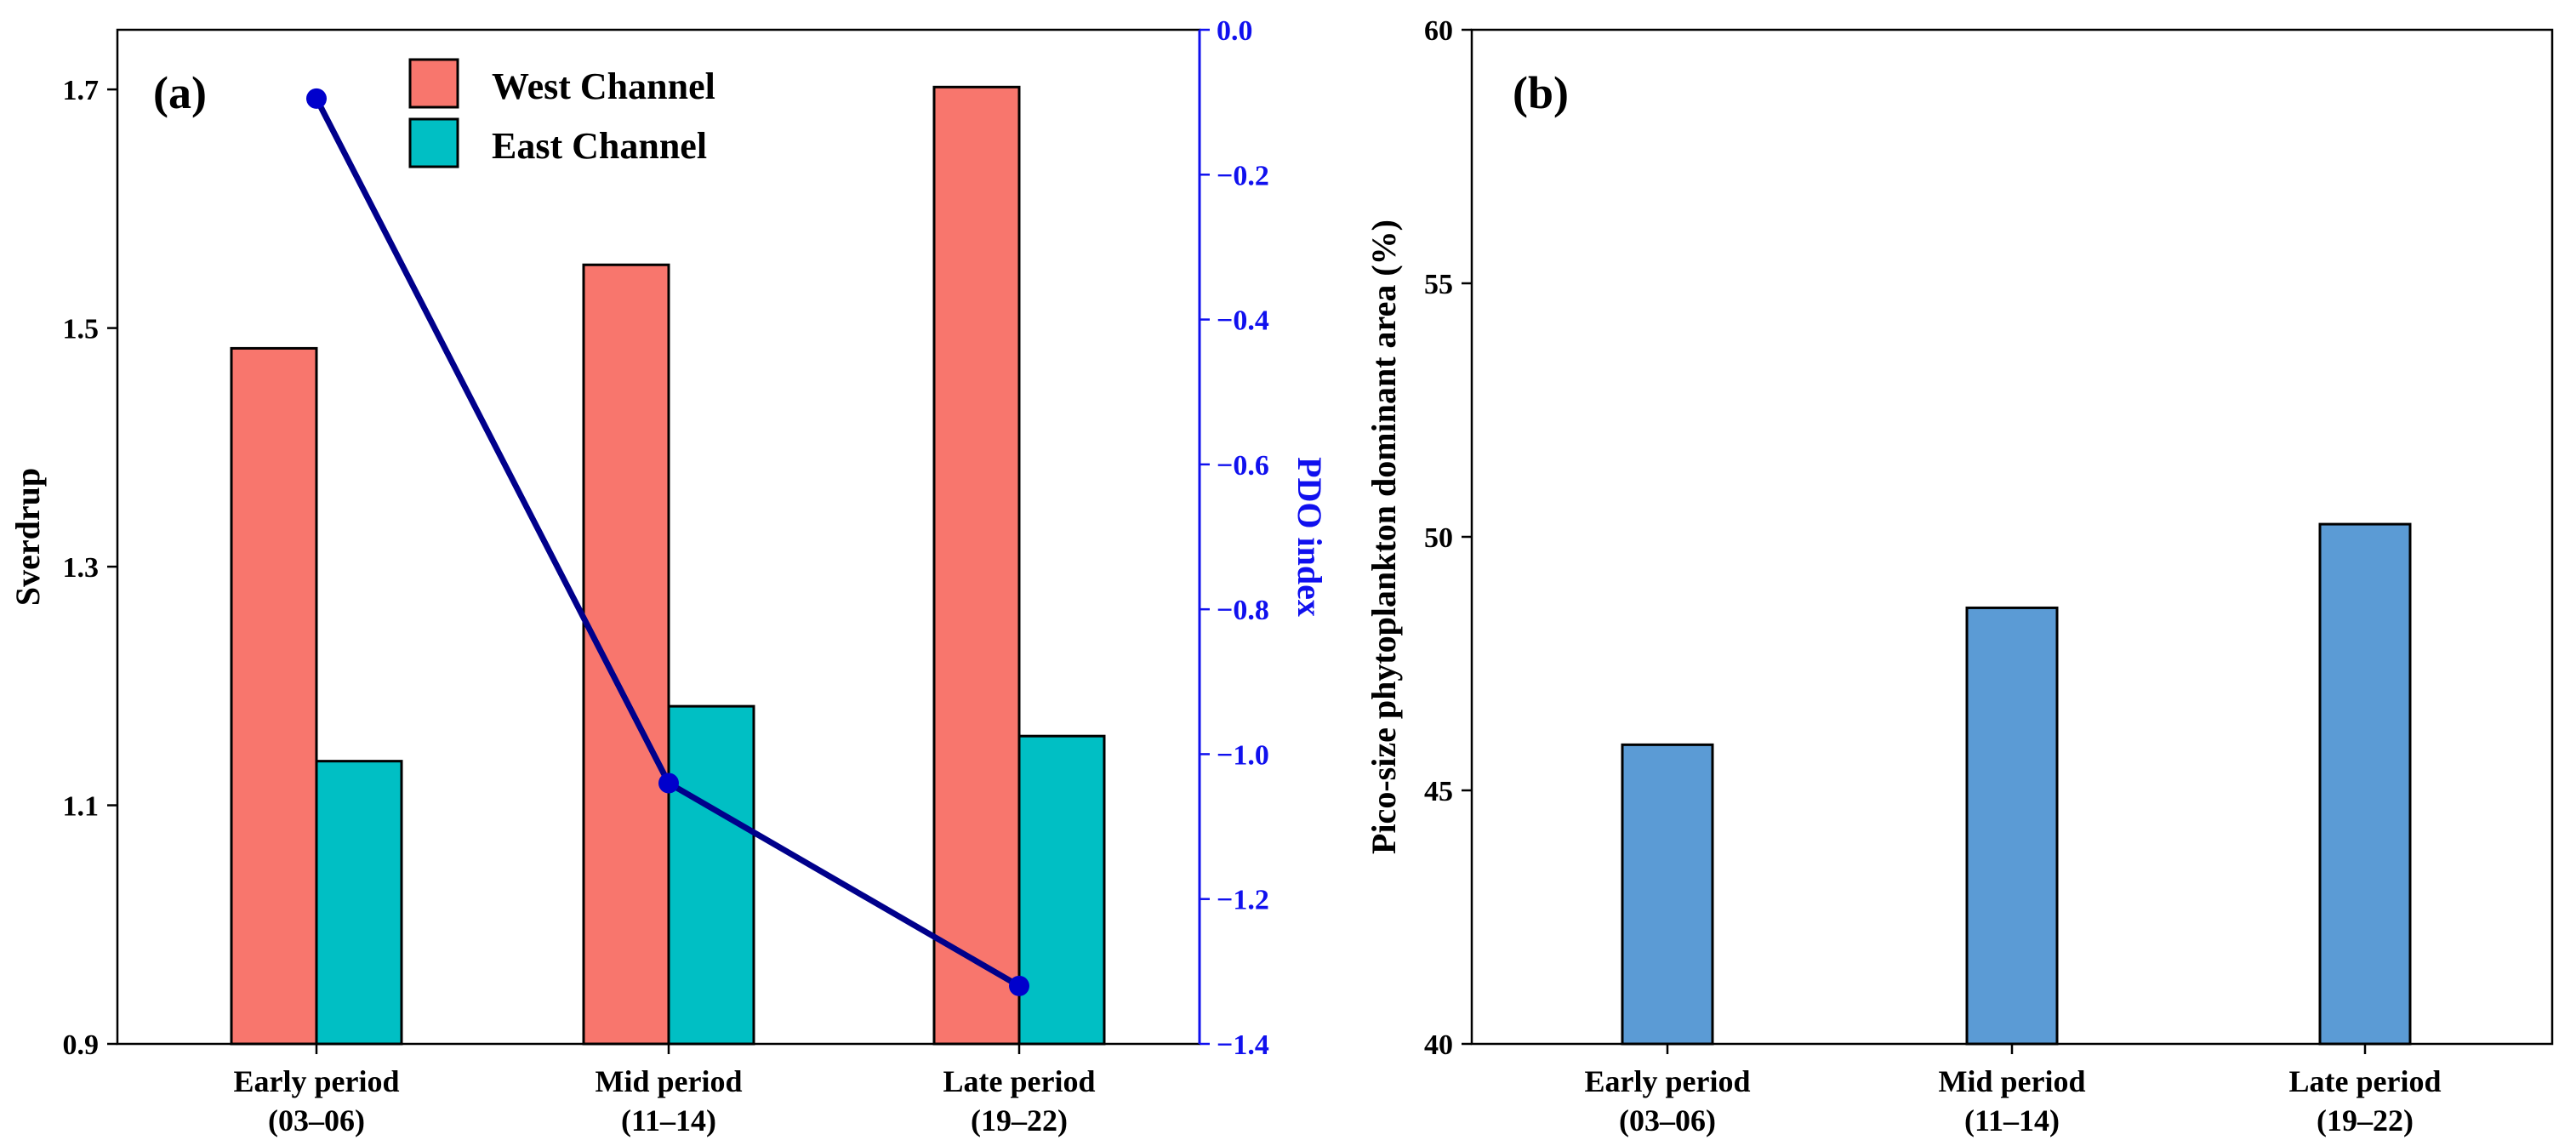 The image size is (2576, 1146). Describe the element at coordinates (81, 1045) in the screenshot. I see `panel-a-left-tick-label: 0.9` at that location.